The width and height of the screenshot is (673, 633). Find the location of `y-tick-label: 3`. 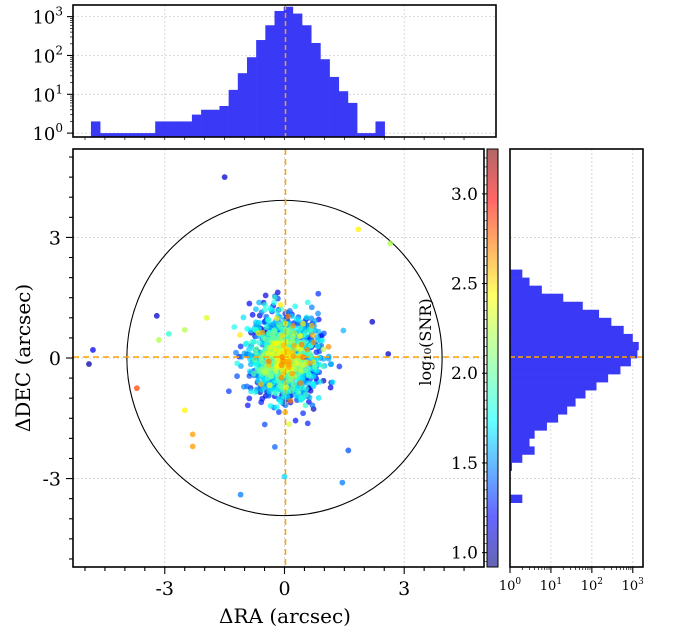

y-tick-label: 3 is located at coordinates (55, 238).